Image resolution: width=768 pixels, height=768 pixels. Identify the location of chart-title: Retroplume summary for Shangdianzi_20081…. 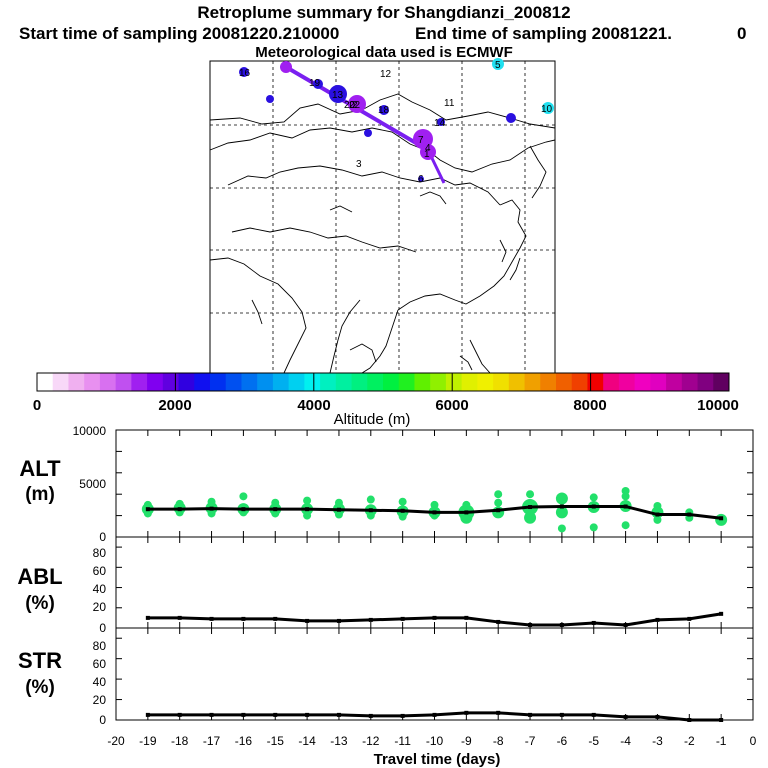
(384, 12).